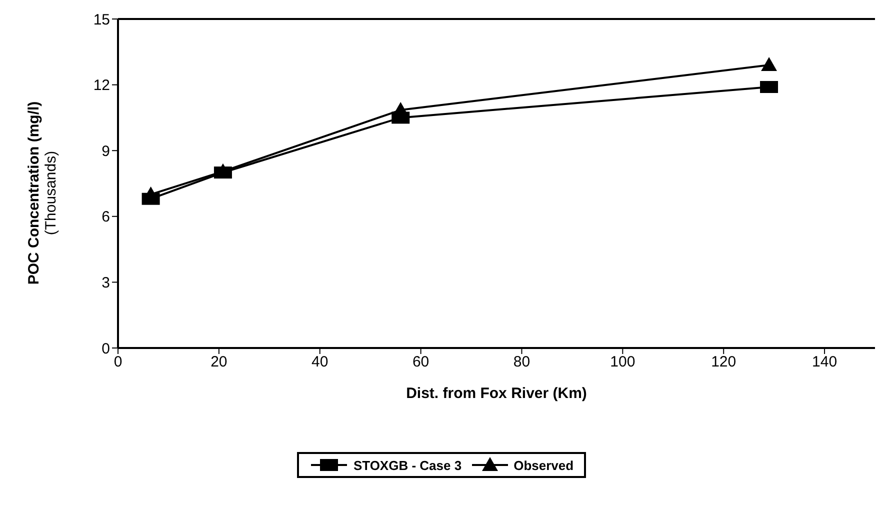 The width and height of the screenshot is (883, 527). I want to click on y-tick-label: 3, so click(106, 283).